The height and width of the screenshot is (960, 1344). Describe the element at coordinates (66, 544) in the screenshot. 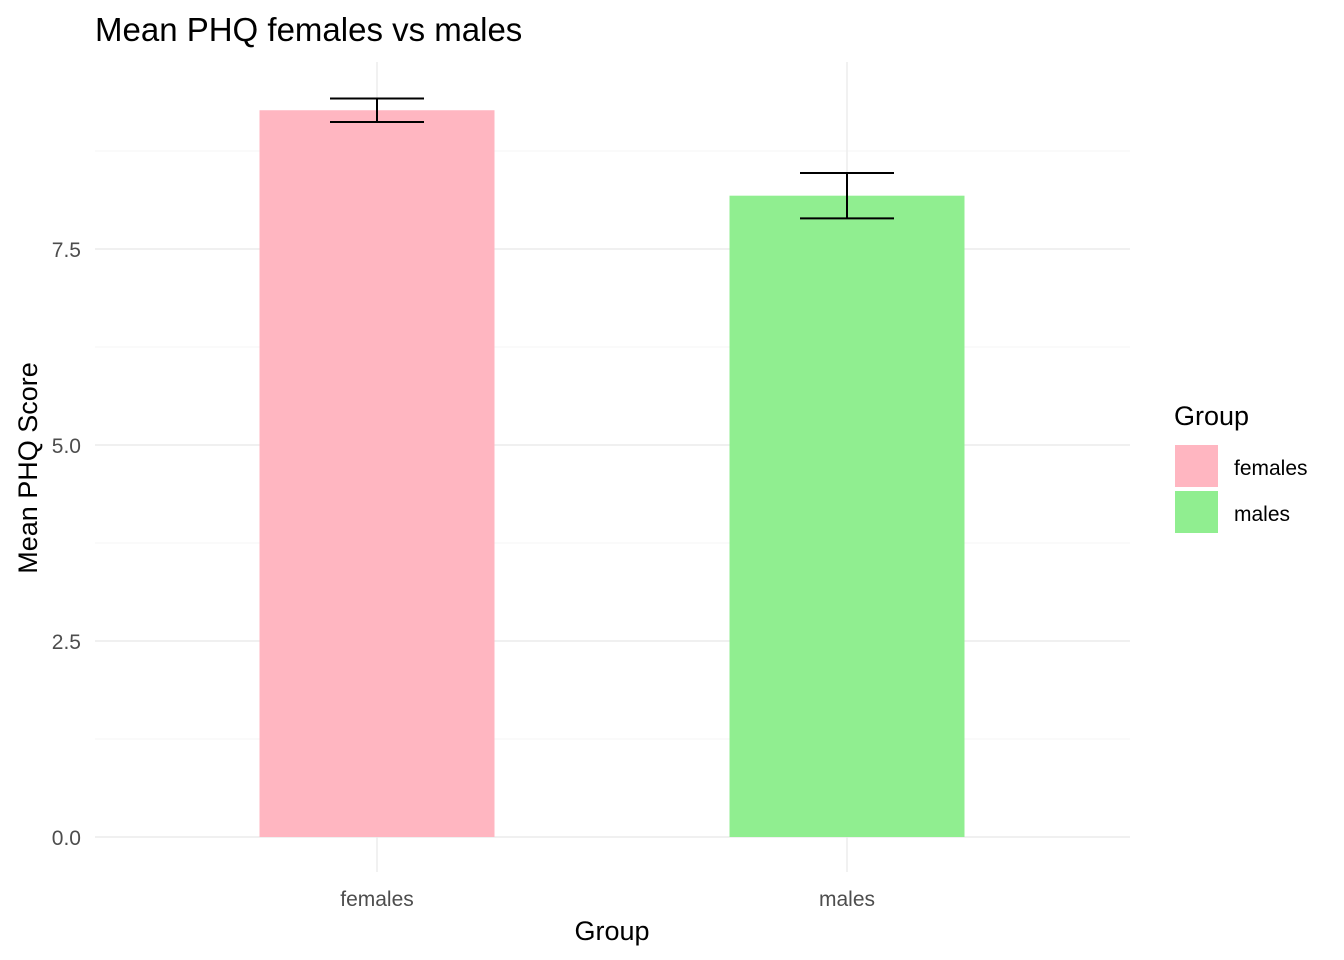

I see `y-axis-ticks: 0.0 2.5 5.0 7.5` at that location.